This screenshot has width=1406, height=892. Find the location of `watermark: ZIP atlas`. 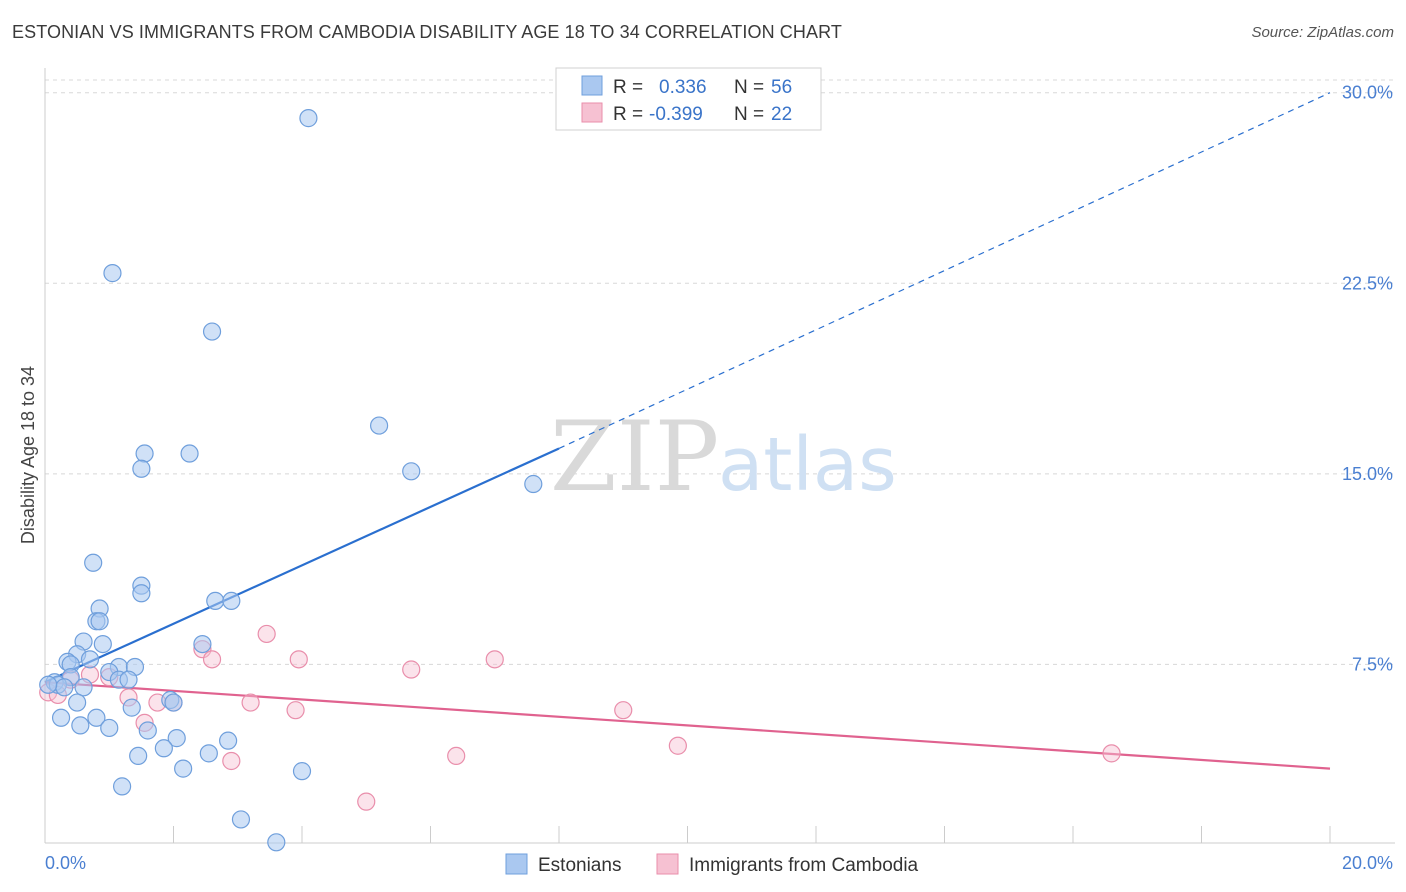

watermark: ZIP atlas is located at coordinates (723, 457).